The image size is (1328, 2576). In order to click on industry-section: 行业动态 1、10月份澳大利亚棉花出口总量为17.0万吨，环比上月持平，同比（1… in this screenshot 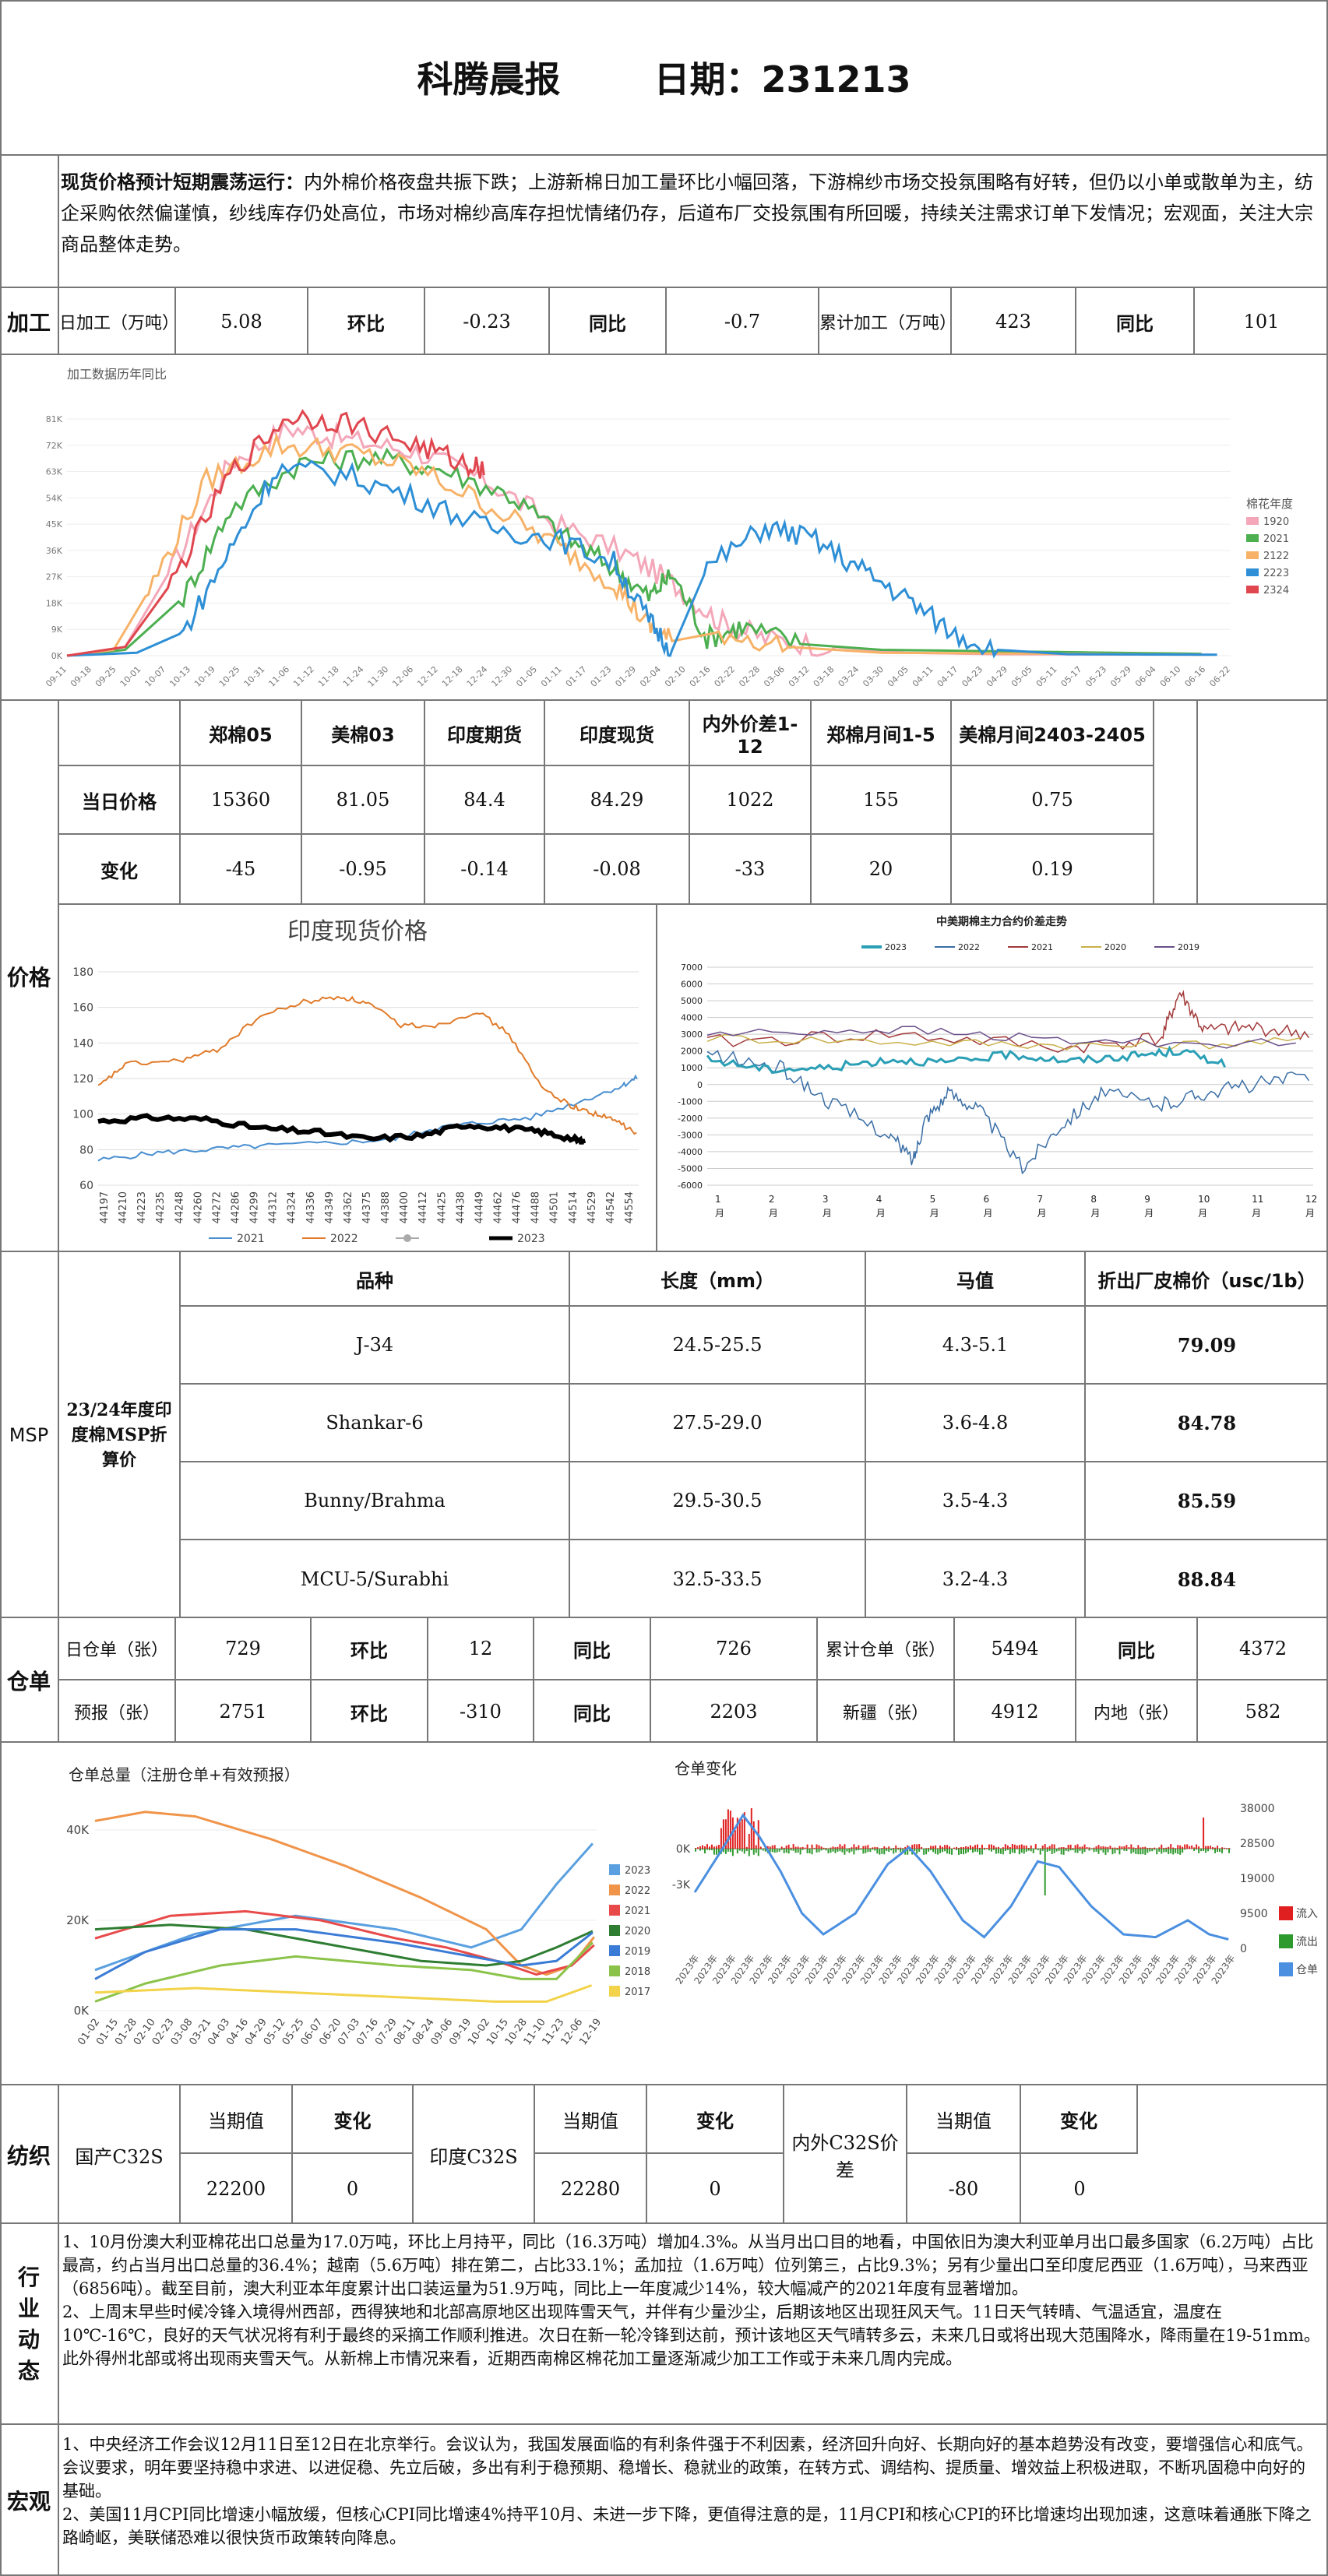, I will do `click(664, 2324)`.